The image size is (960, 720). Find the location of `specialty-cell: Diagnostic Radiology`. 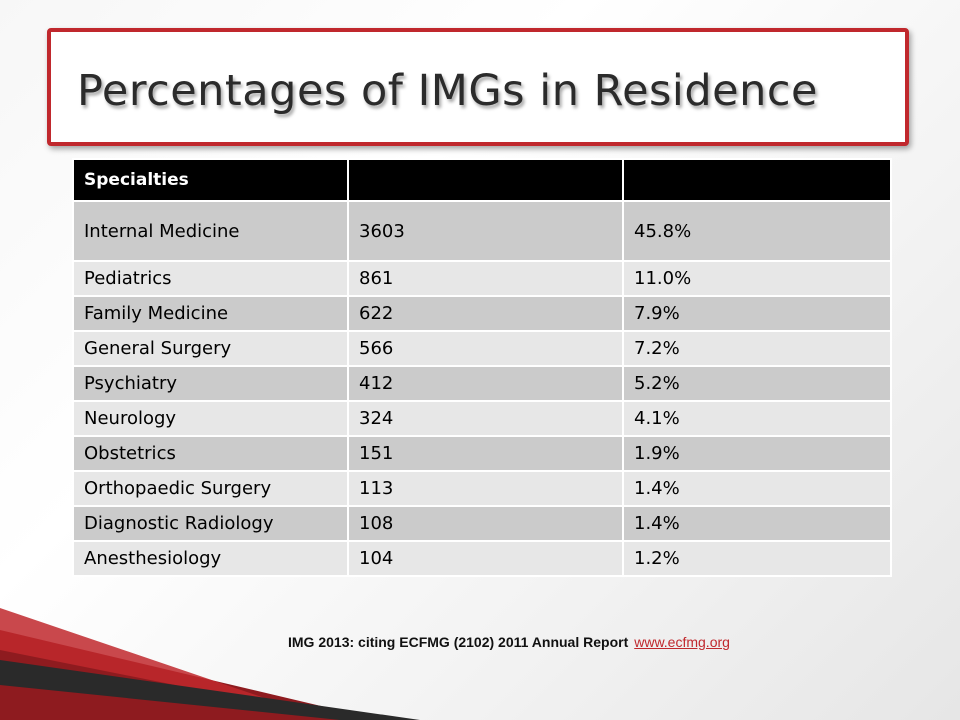

specialty-cell: Diagnostic Radiology is located at coordinates (210, 523).